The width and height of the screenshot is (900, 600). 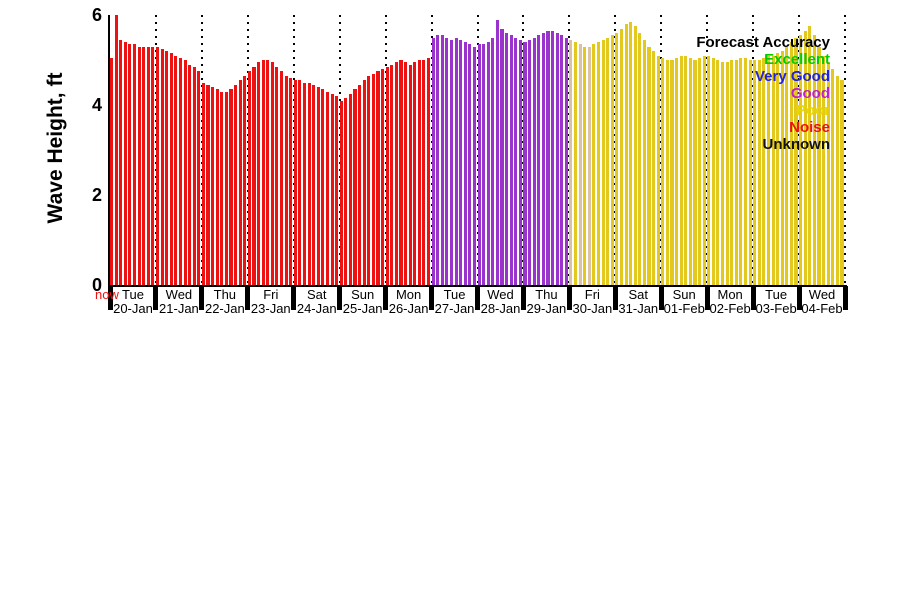 I want to click on legend-entry-very-good: Very Good, so click(x=792, y=76).